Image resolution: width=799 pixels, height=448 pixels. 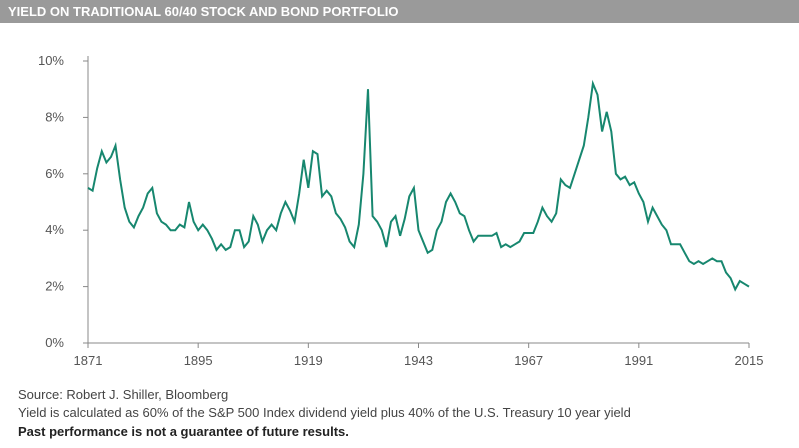 What do you see at coordinates (54, 116) in the screenshot?
I see `y-tick-label: 8%` at bounding box center [54, 116].